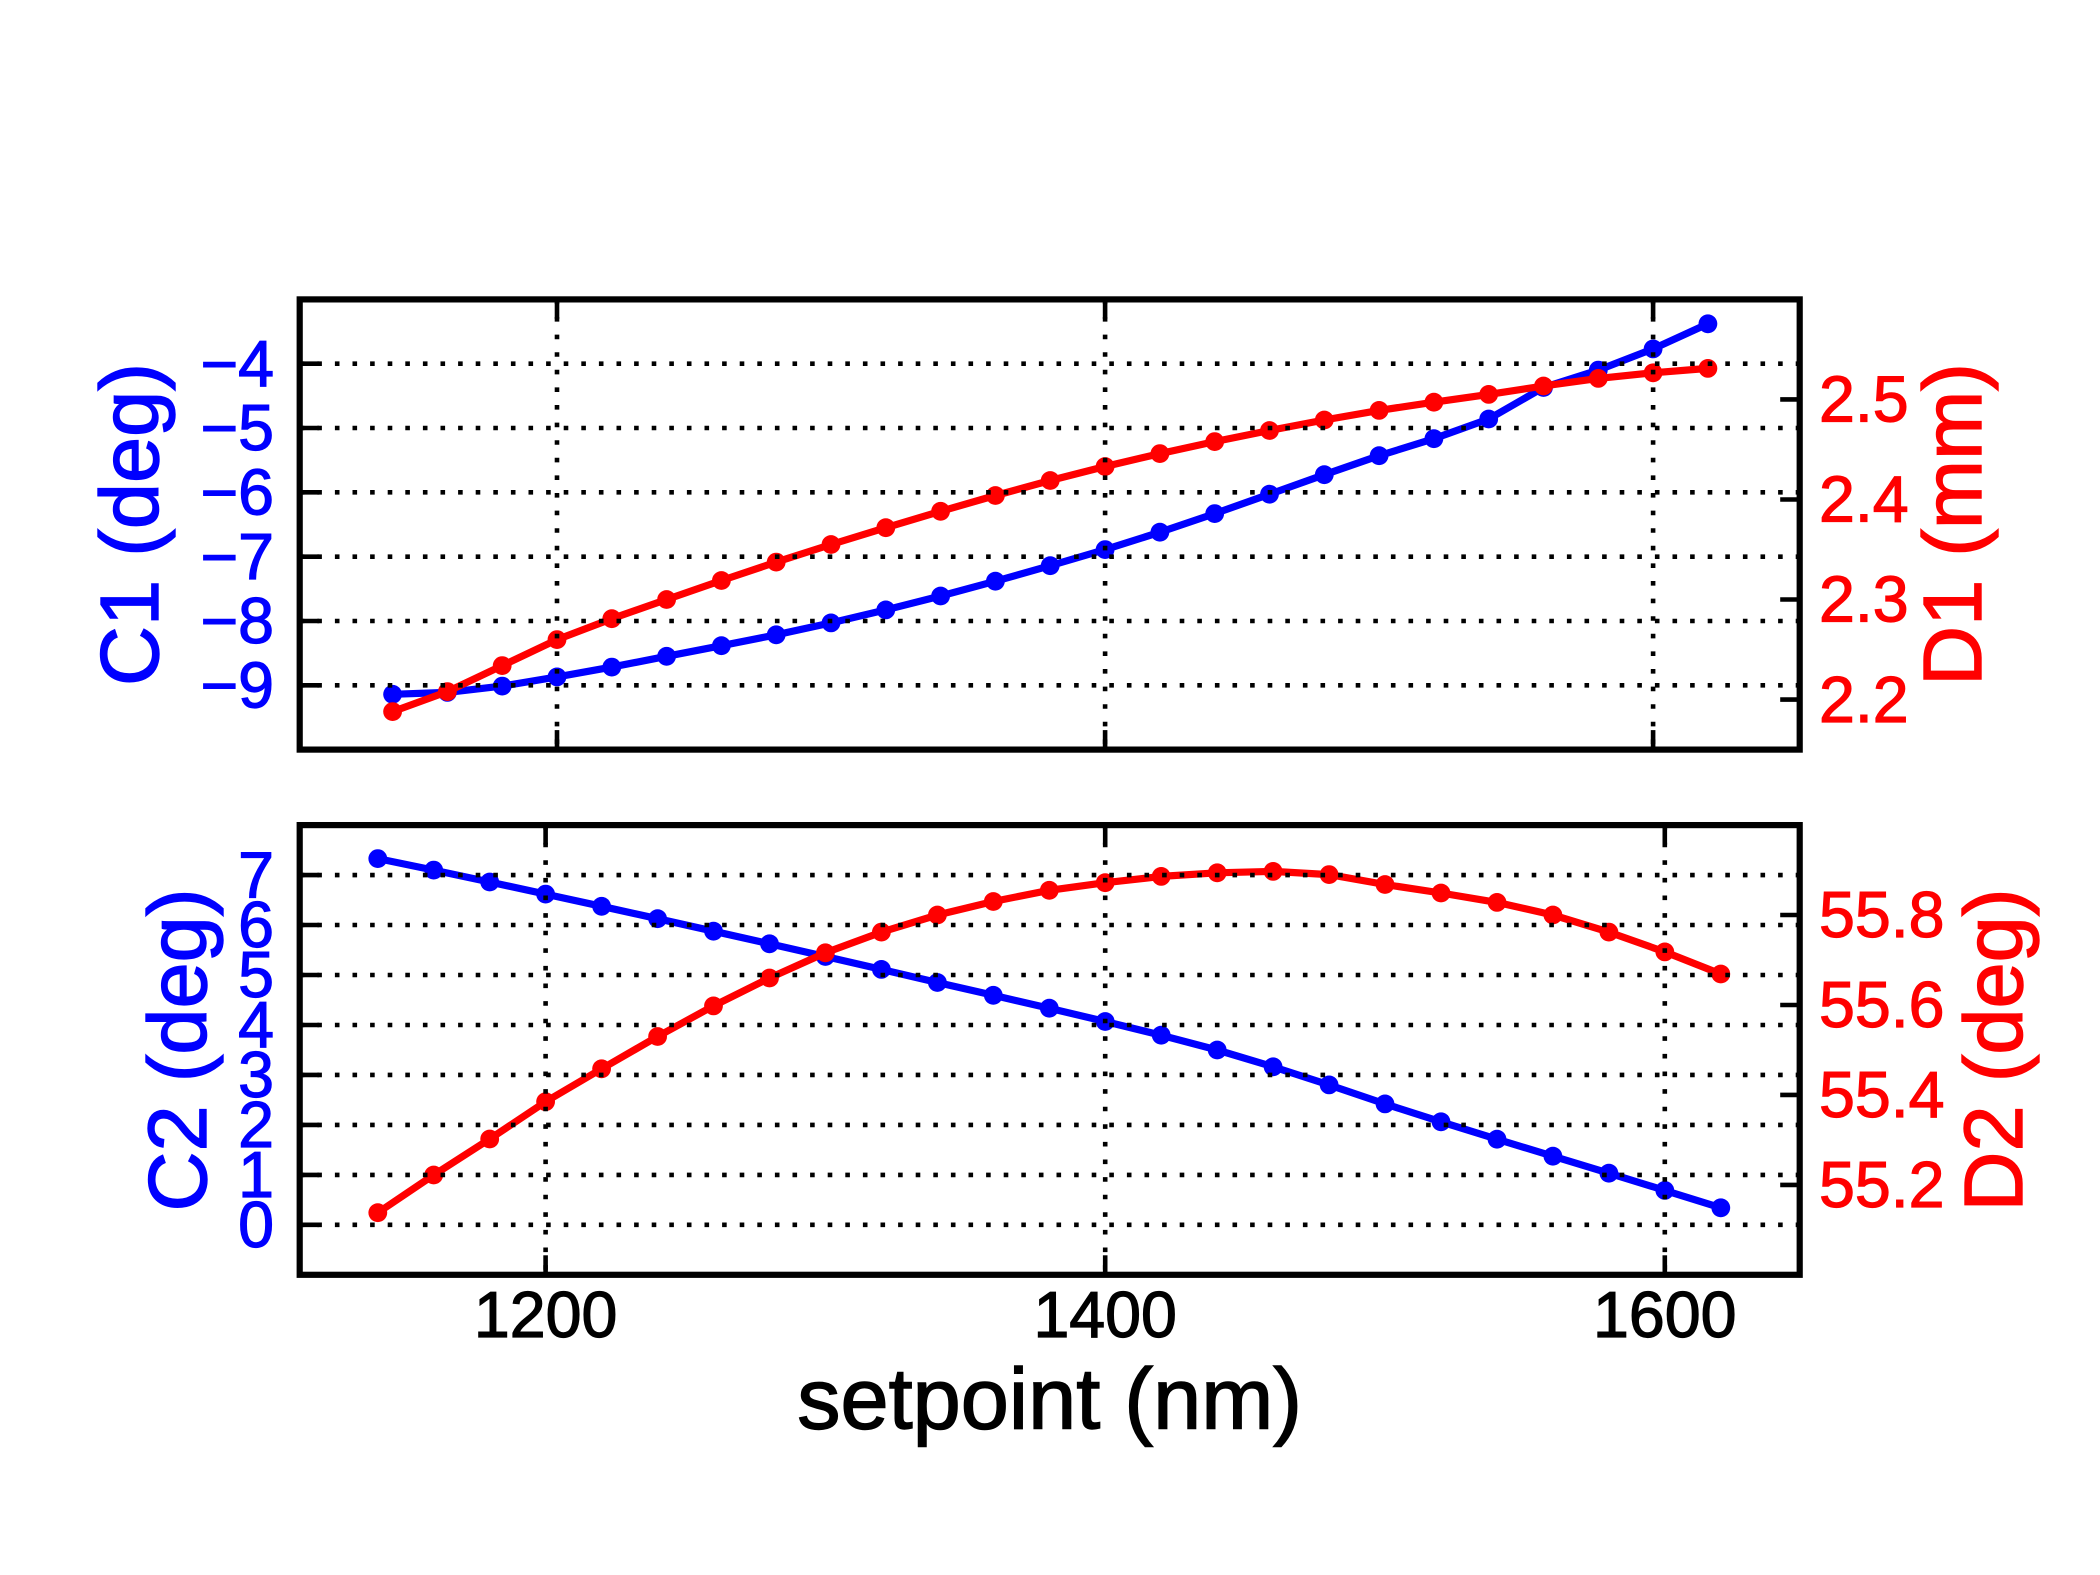  I want to click on svg-text: 3, so click(256, 1075).